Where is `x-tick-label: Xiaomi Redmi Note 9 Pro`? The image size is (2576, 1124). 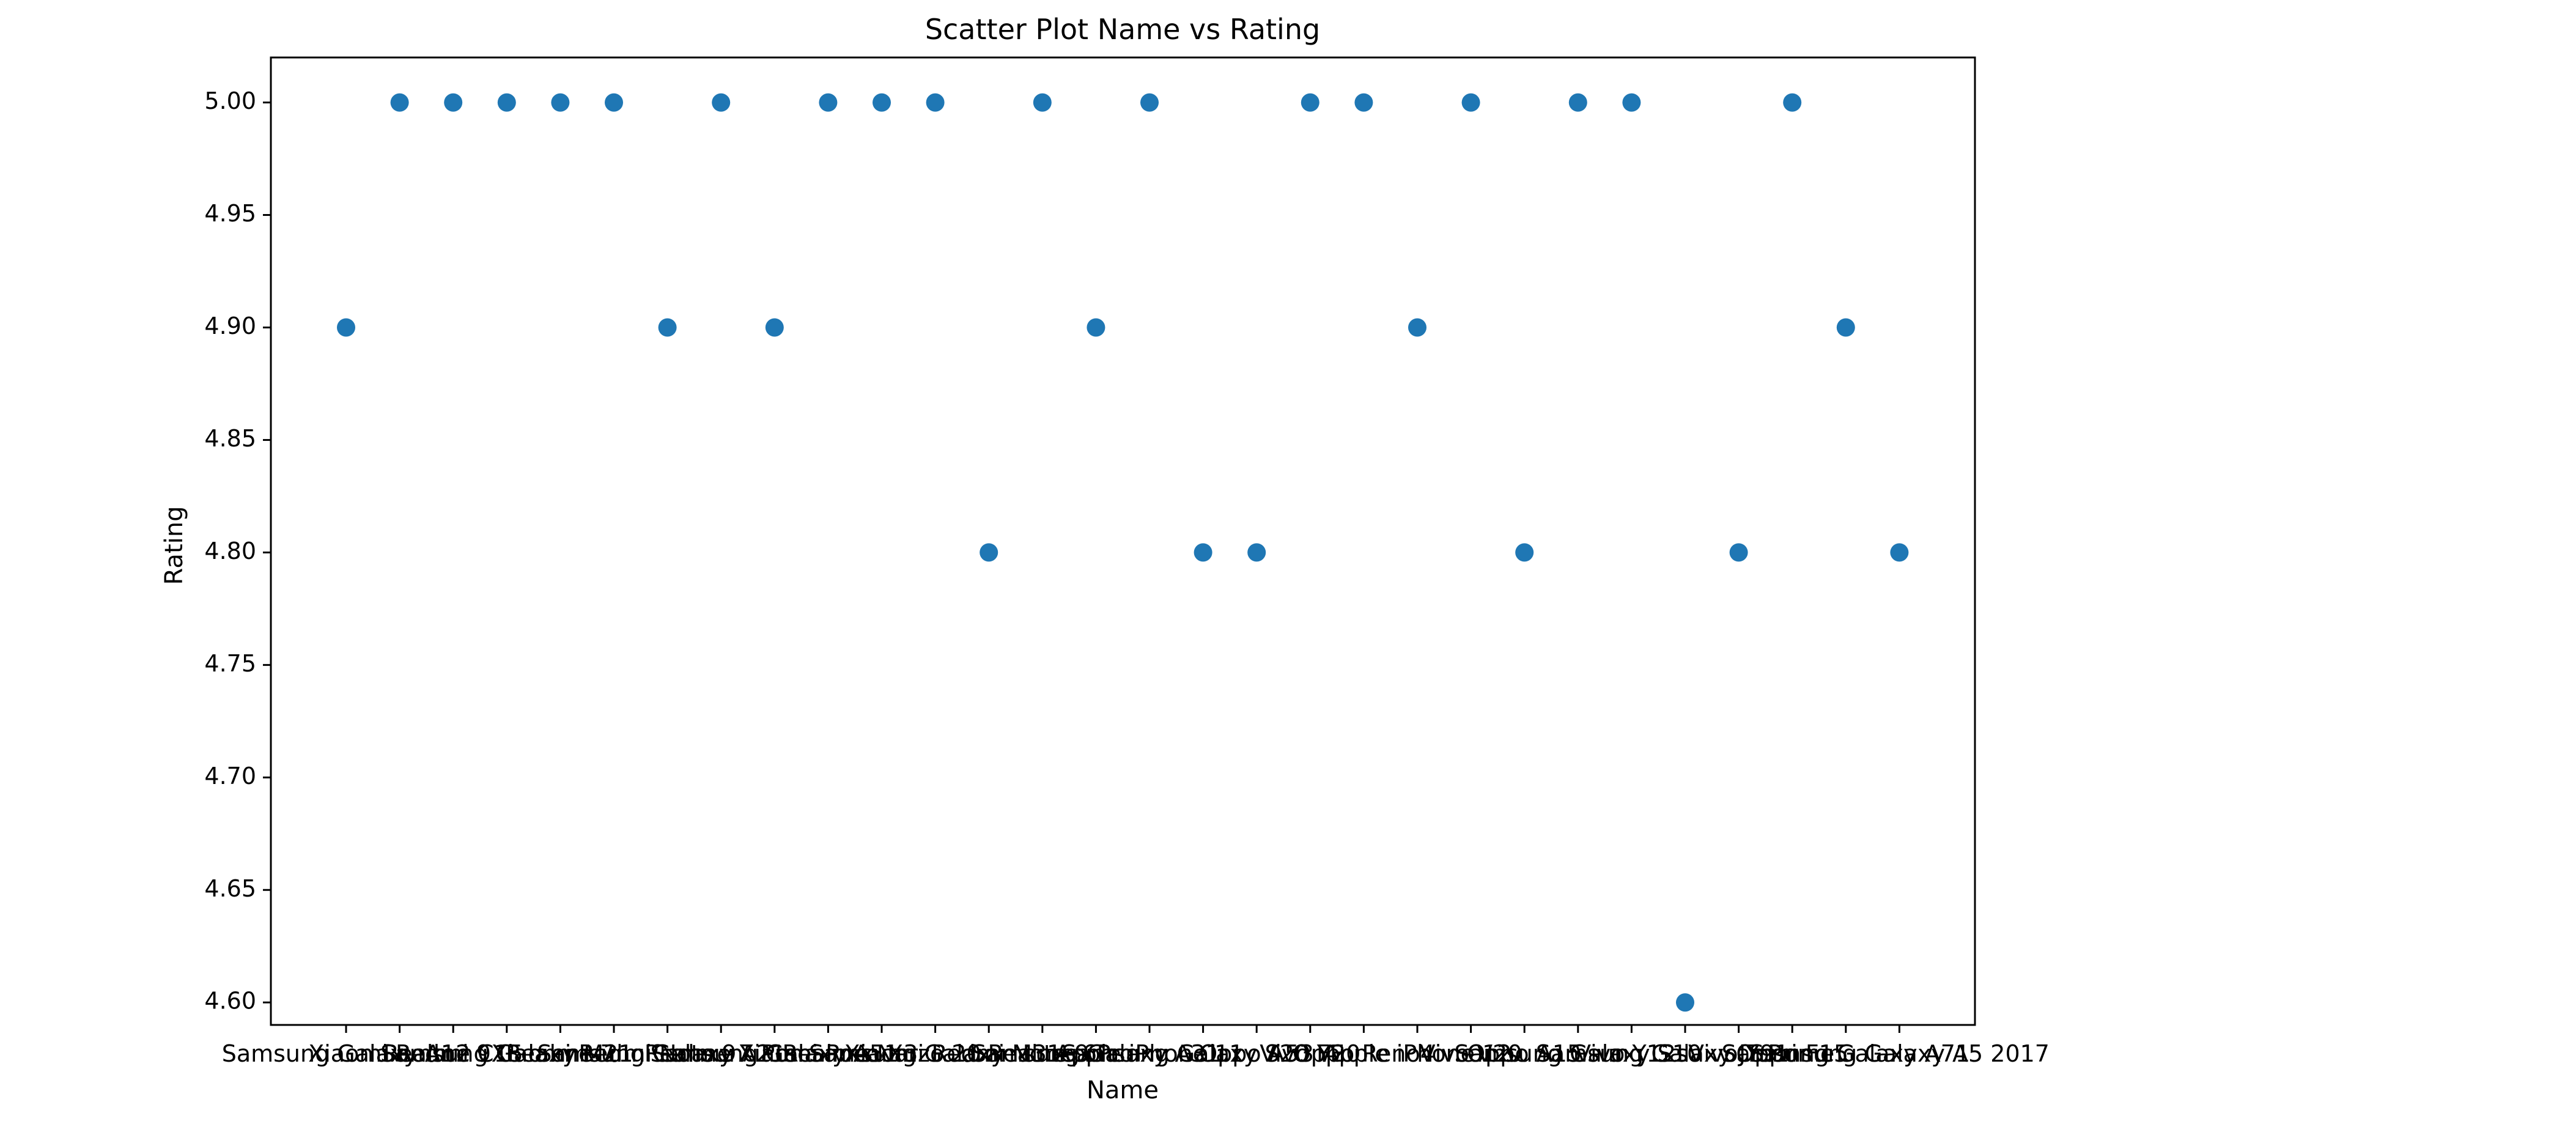
x-tick-label: Xiaomi Redmi Note 9 Pro is located at coordinates (989, 1053).